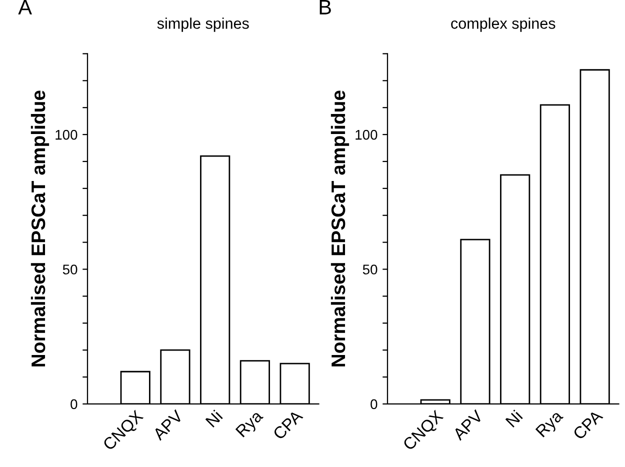 Image resolution: width=625 pixels, height=467 pixels. I want to click on chart-title: complex spines, so click(503, 25).